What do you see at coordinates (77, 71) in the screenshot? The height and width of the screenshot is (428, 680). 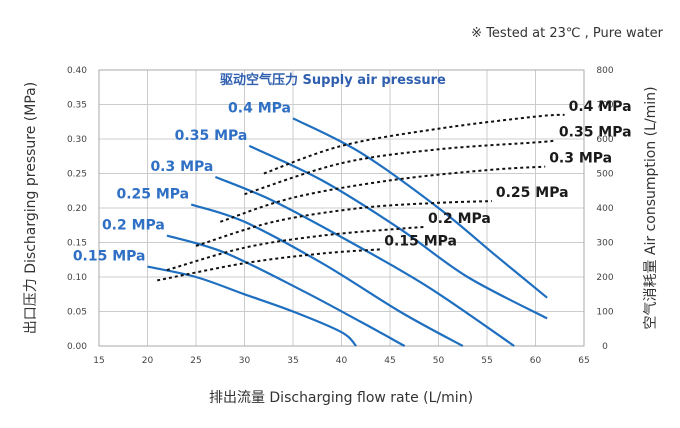 I see `y-left-tick-label: 0.40` at bounding box center [77, 71].